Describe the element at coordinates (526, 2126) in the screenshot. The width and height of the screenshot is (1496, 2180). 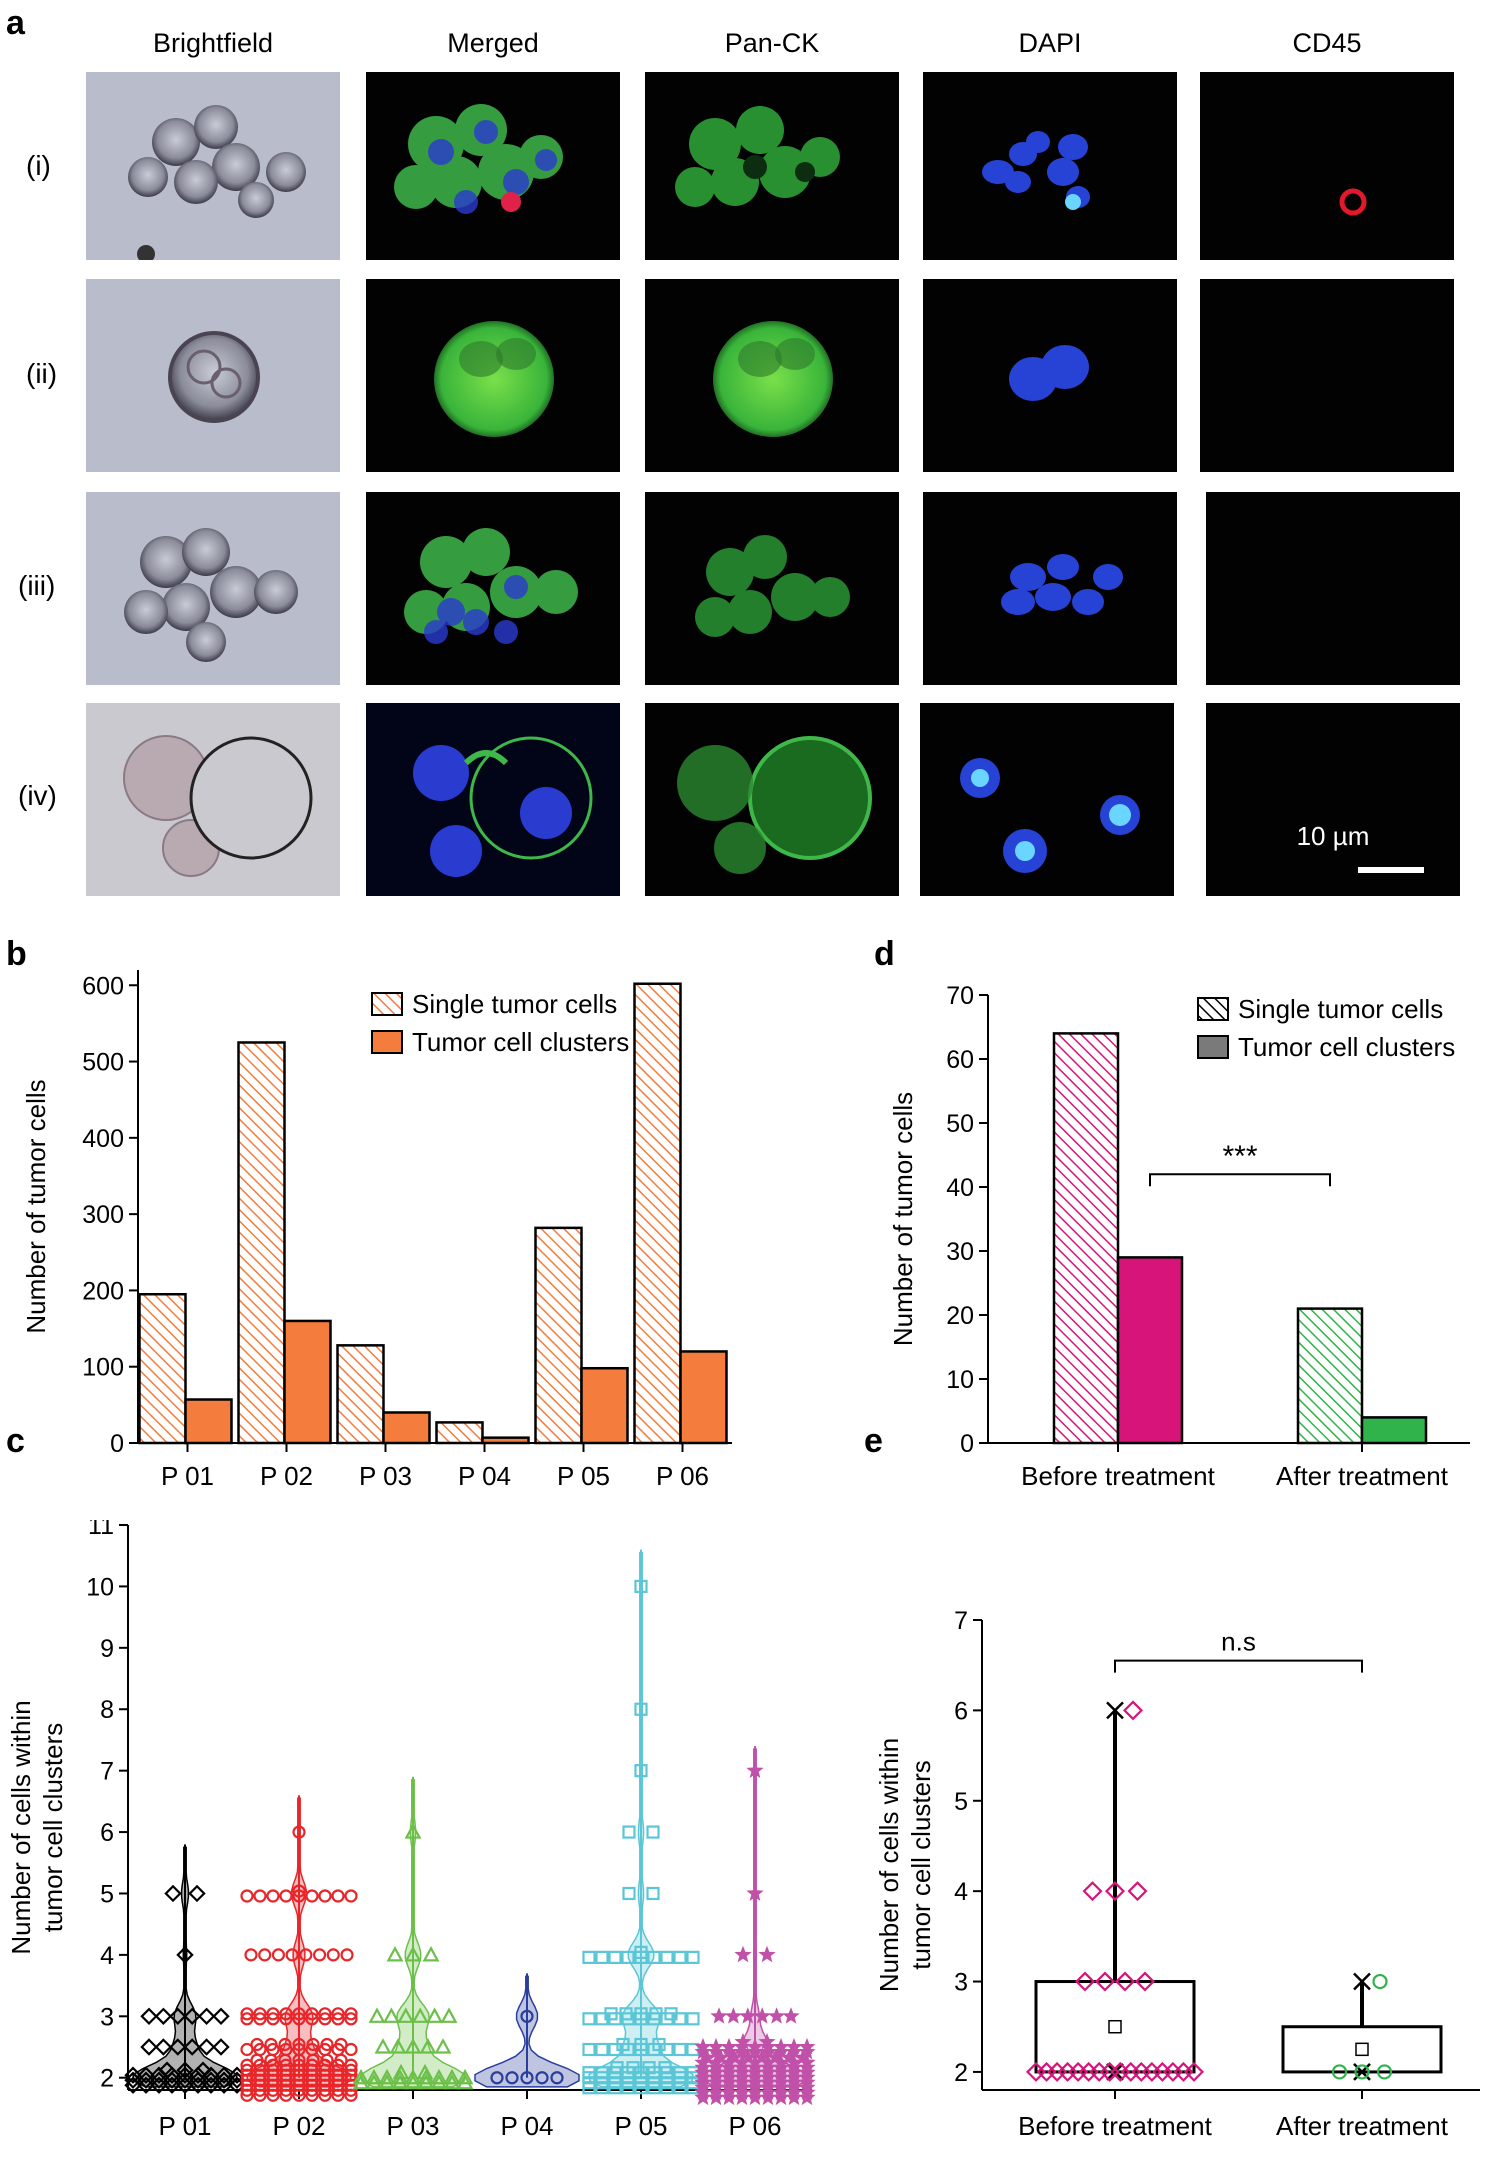
I see `chart-c-x-tick-label: P 04` at that location.